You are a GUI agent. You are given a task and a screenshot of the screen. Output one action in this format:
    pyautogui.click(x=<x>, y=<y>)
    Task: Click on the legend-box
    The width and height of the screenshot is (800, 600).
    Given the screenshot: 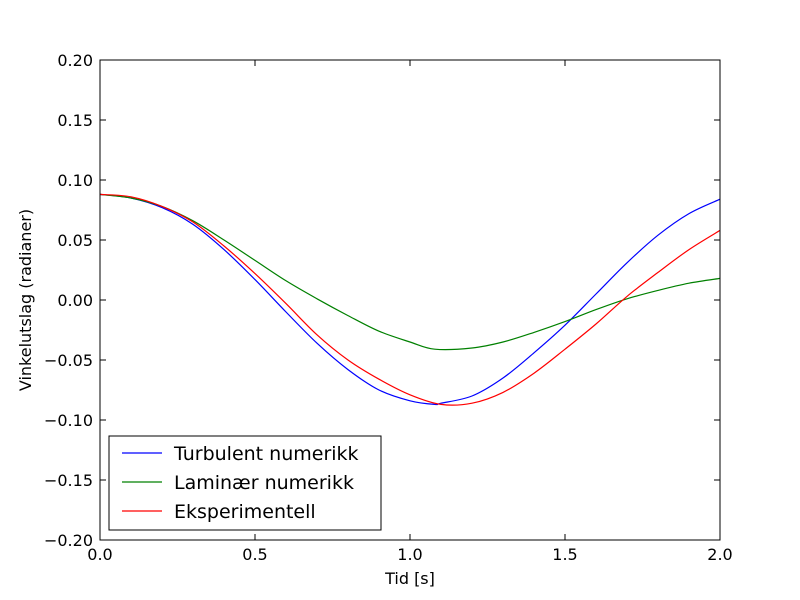 What is the action you would take?
    pyautogui.click(x=245, y=483)
    